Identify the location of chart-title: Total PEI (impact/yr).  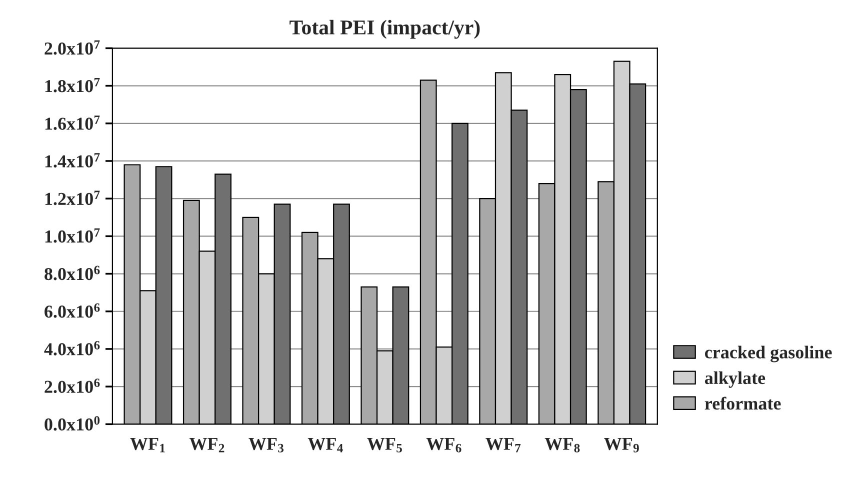
(385, 29).